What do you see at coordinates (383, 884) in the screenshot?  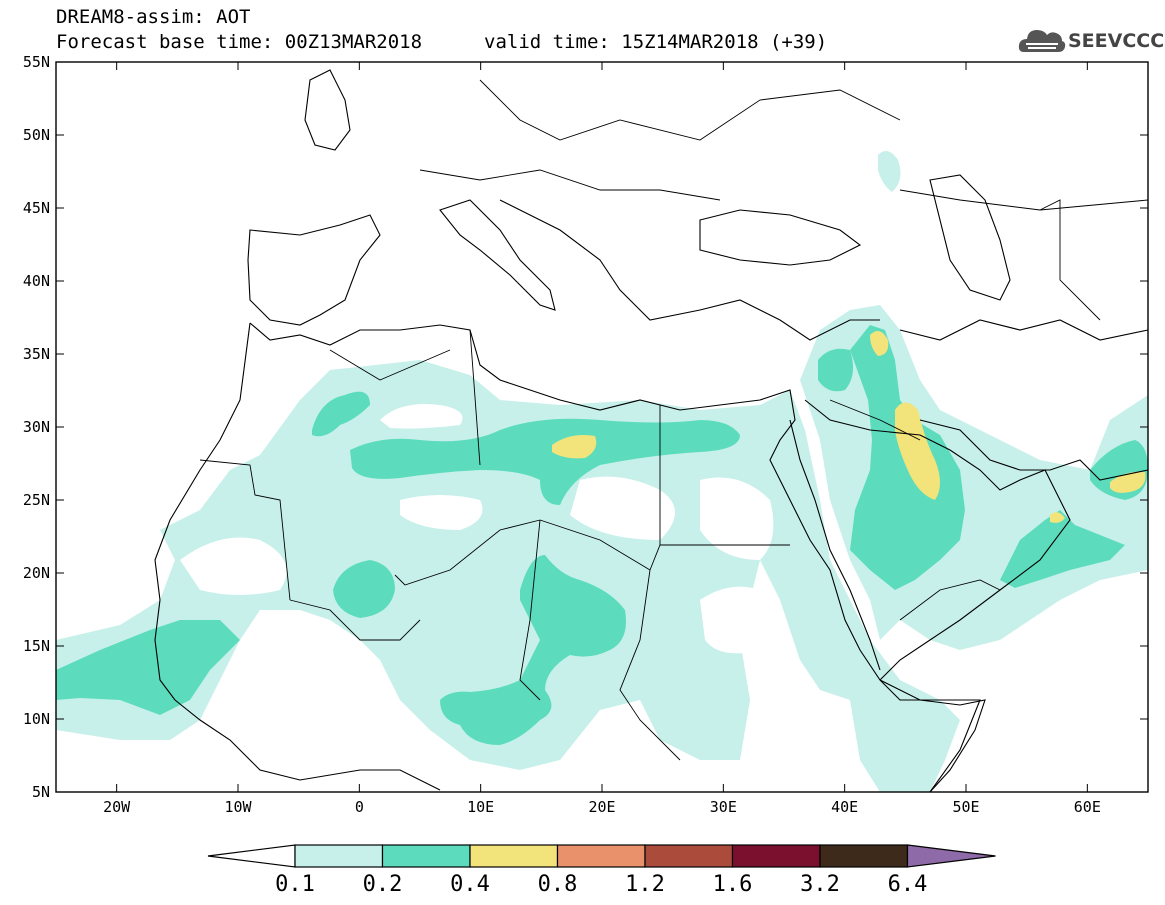 I see `colorbar-label: 0.2` at bounding box center [383, 884].